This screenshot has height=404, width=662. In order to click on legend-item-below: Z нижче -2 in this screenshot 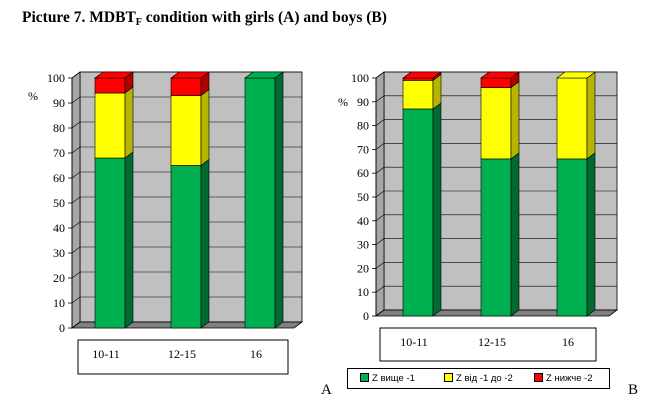, I will do `click(563, 378)`.